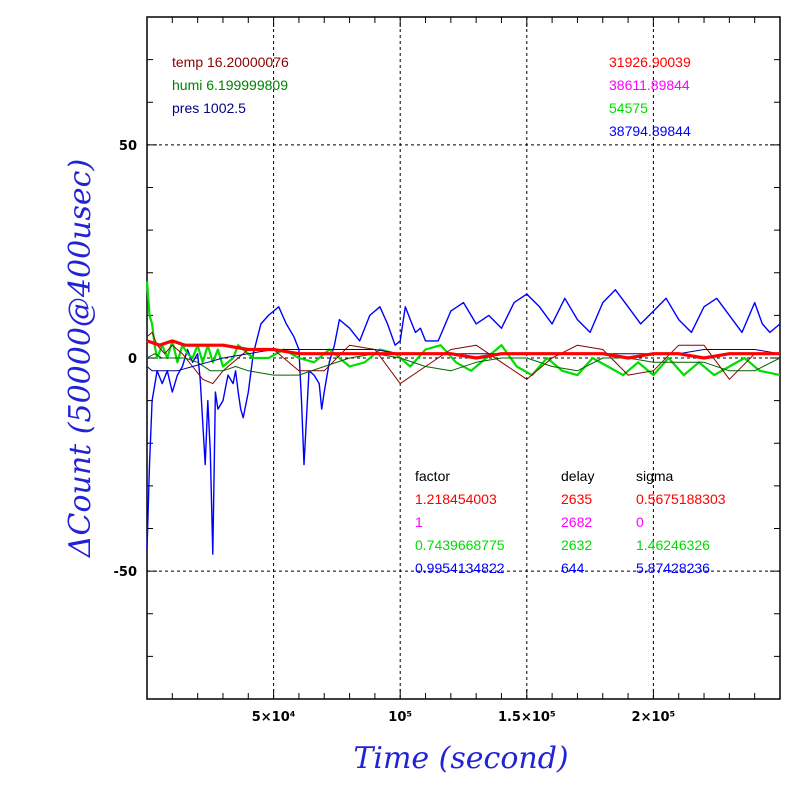  What do you see at coordinates (460, 568) in the screenshot?
I see `stats-factor: 0.9954134822` at bounding box center [460, 568].